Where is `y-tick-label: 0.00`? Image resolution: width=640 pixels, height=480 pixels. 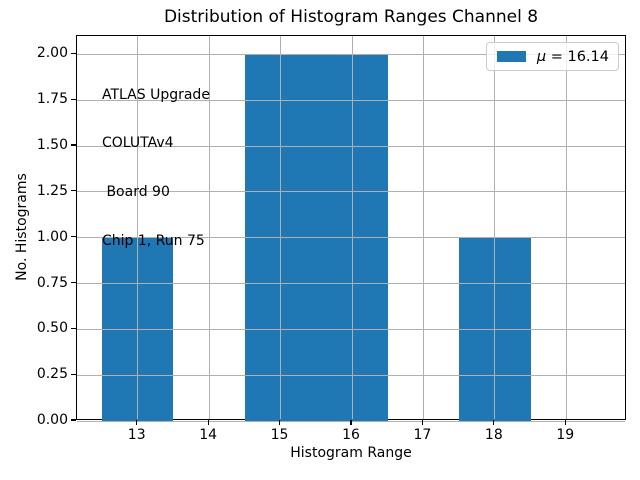
y-tick-label: 0.00 is located at coordinates (52, 420).